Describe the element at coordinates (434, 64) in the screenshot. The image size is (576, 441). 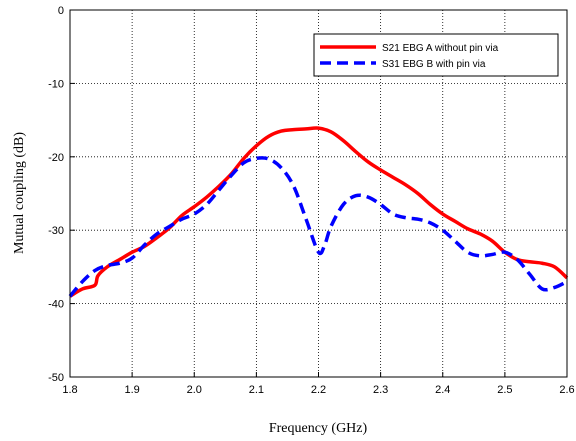
I see `legend-label-s31: S31 EBG B with pin via` at that location.